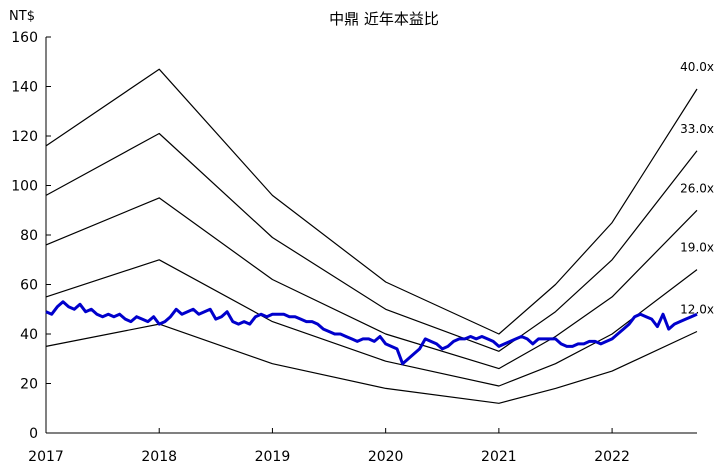 This screenshot has height=472, width=720. I want to click on y-tick-label: 20, so click(29, 385).